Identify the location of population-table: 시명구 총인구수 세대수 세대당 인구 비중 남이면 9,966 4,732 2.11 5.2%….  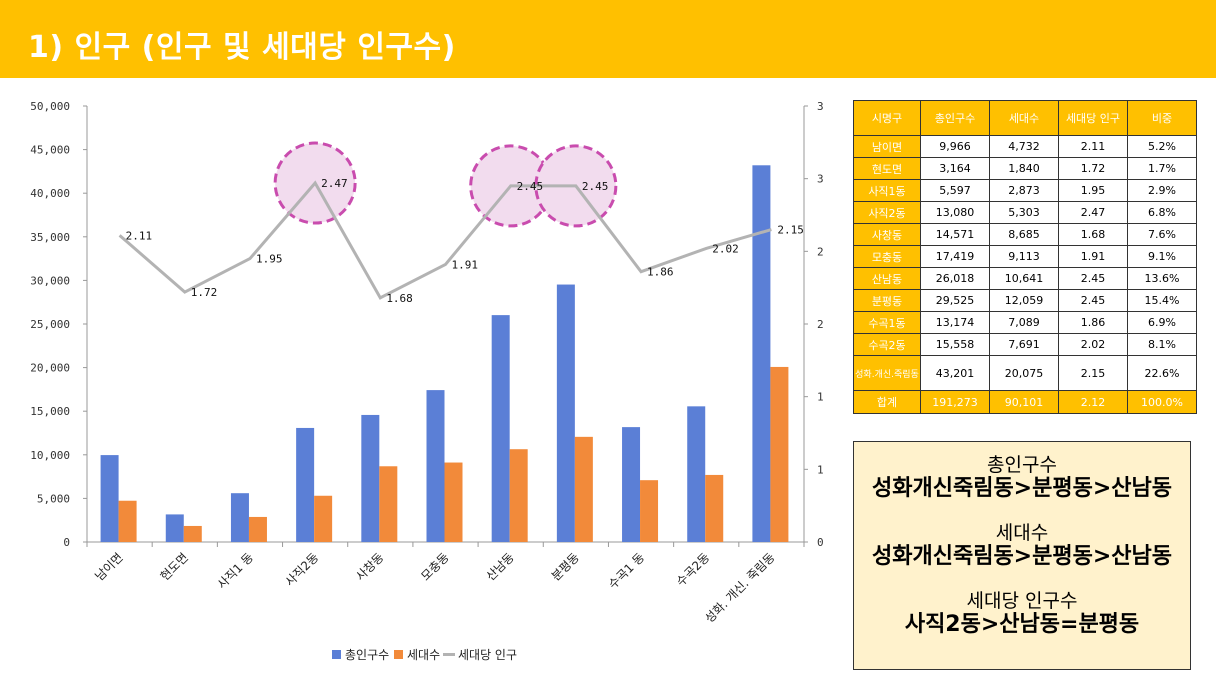
(1025, 257).